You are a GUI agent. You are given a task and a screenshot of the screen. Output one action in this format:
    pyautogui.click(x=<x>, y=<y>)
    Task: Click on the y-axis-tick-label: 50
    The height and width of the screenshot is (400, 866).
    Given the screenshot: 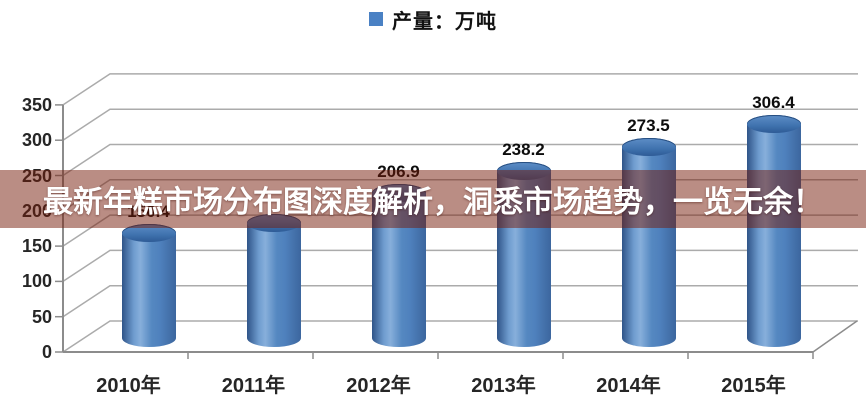 What is the action you would take?
    pyautogui.click(x=41, y=316)
    